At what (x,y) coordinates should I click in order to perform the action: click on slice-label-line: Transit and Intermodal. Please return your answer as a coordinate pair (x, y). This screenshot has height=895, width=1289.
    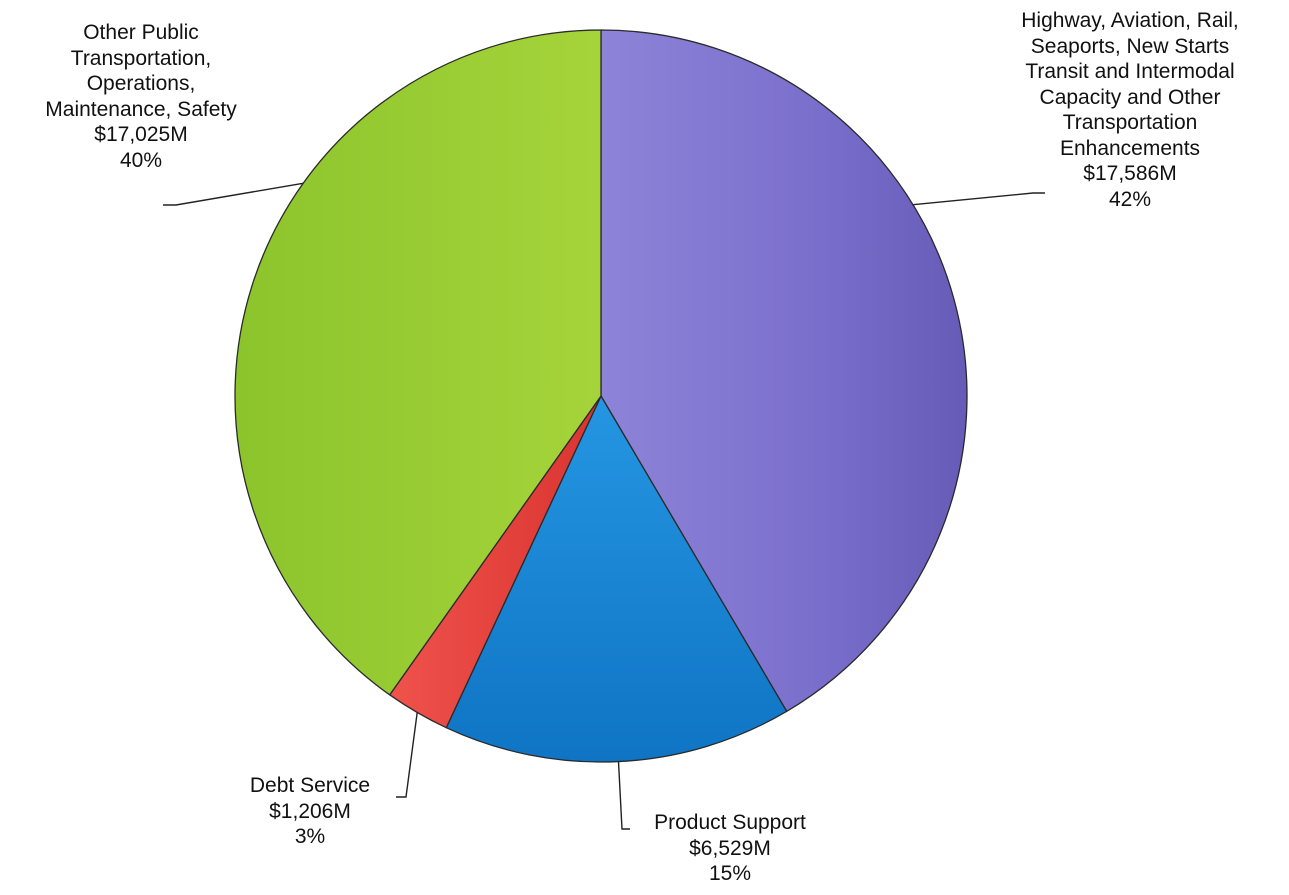
    Looking at the image, I should click on (1130, 71).